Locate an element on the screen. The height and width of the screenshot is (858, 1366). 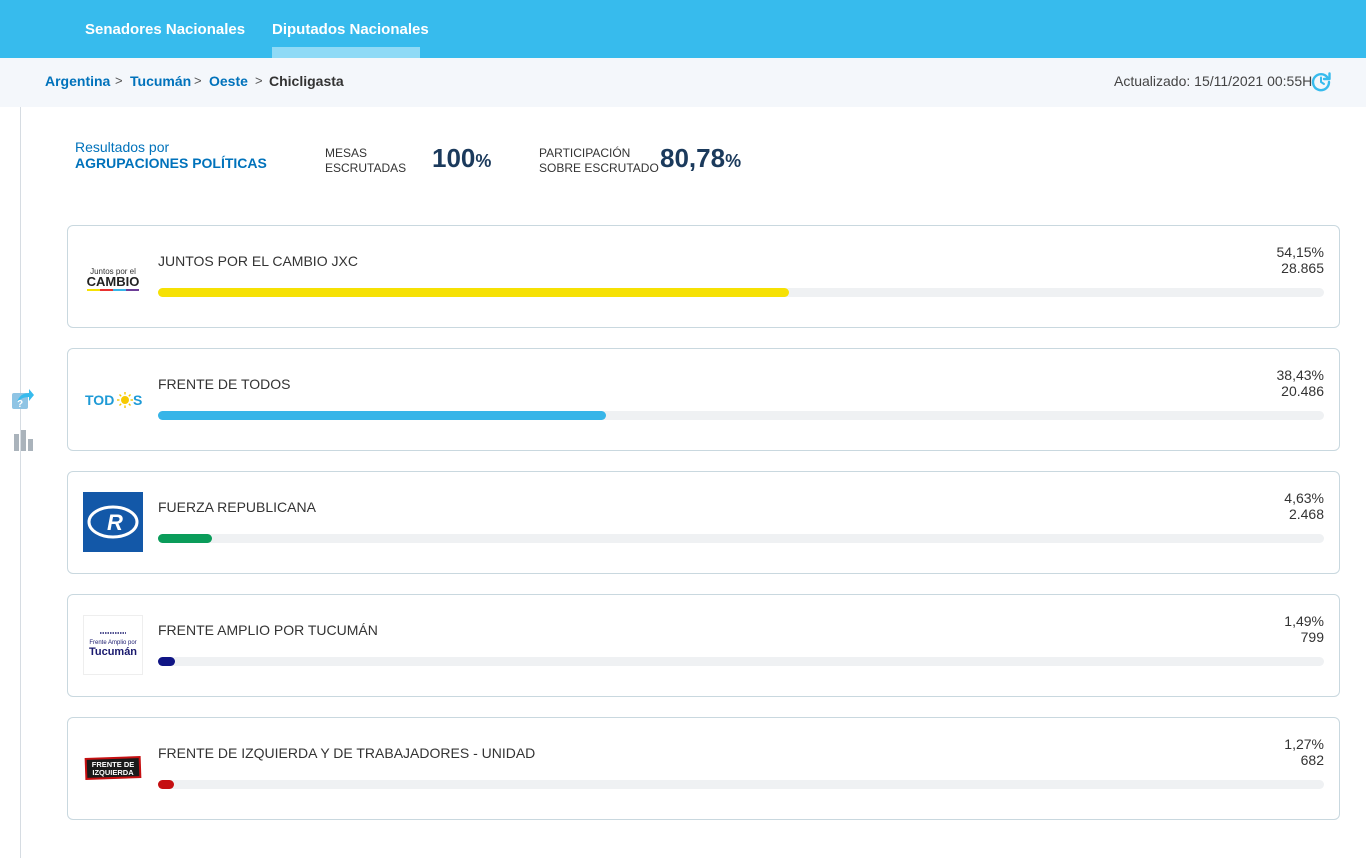
party-percentage: 38,43% is located at coordinates (1300, 375).